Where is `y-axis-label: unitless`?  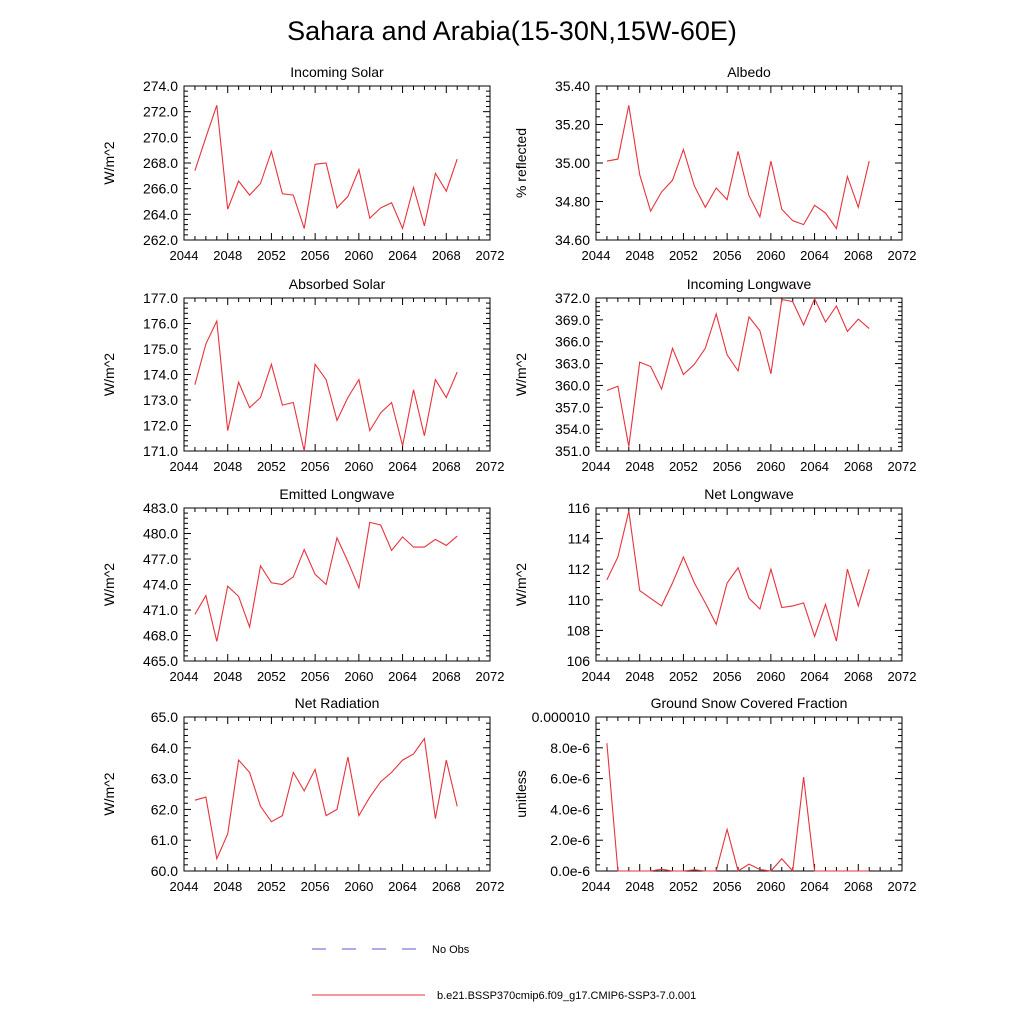
y-axis-label: unitless is located at coordinates (521, 793).